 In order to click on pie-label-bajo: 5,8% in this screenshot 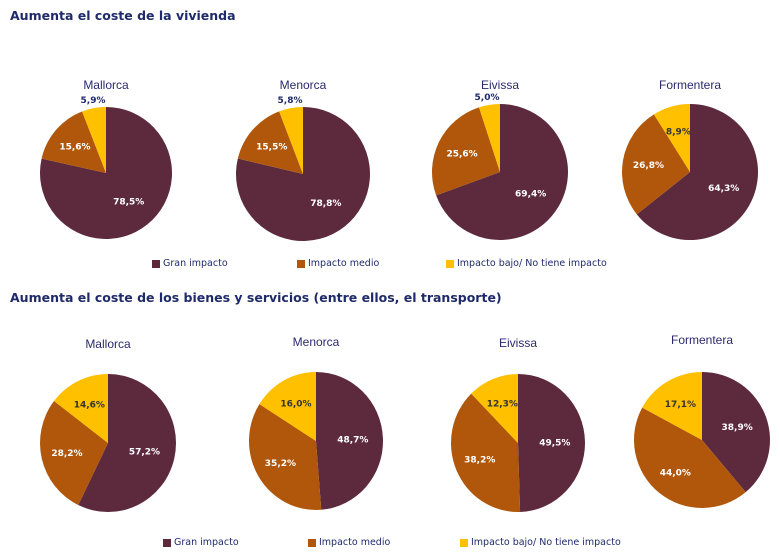, I will do `click(290, 101)`.